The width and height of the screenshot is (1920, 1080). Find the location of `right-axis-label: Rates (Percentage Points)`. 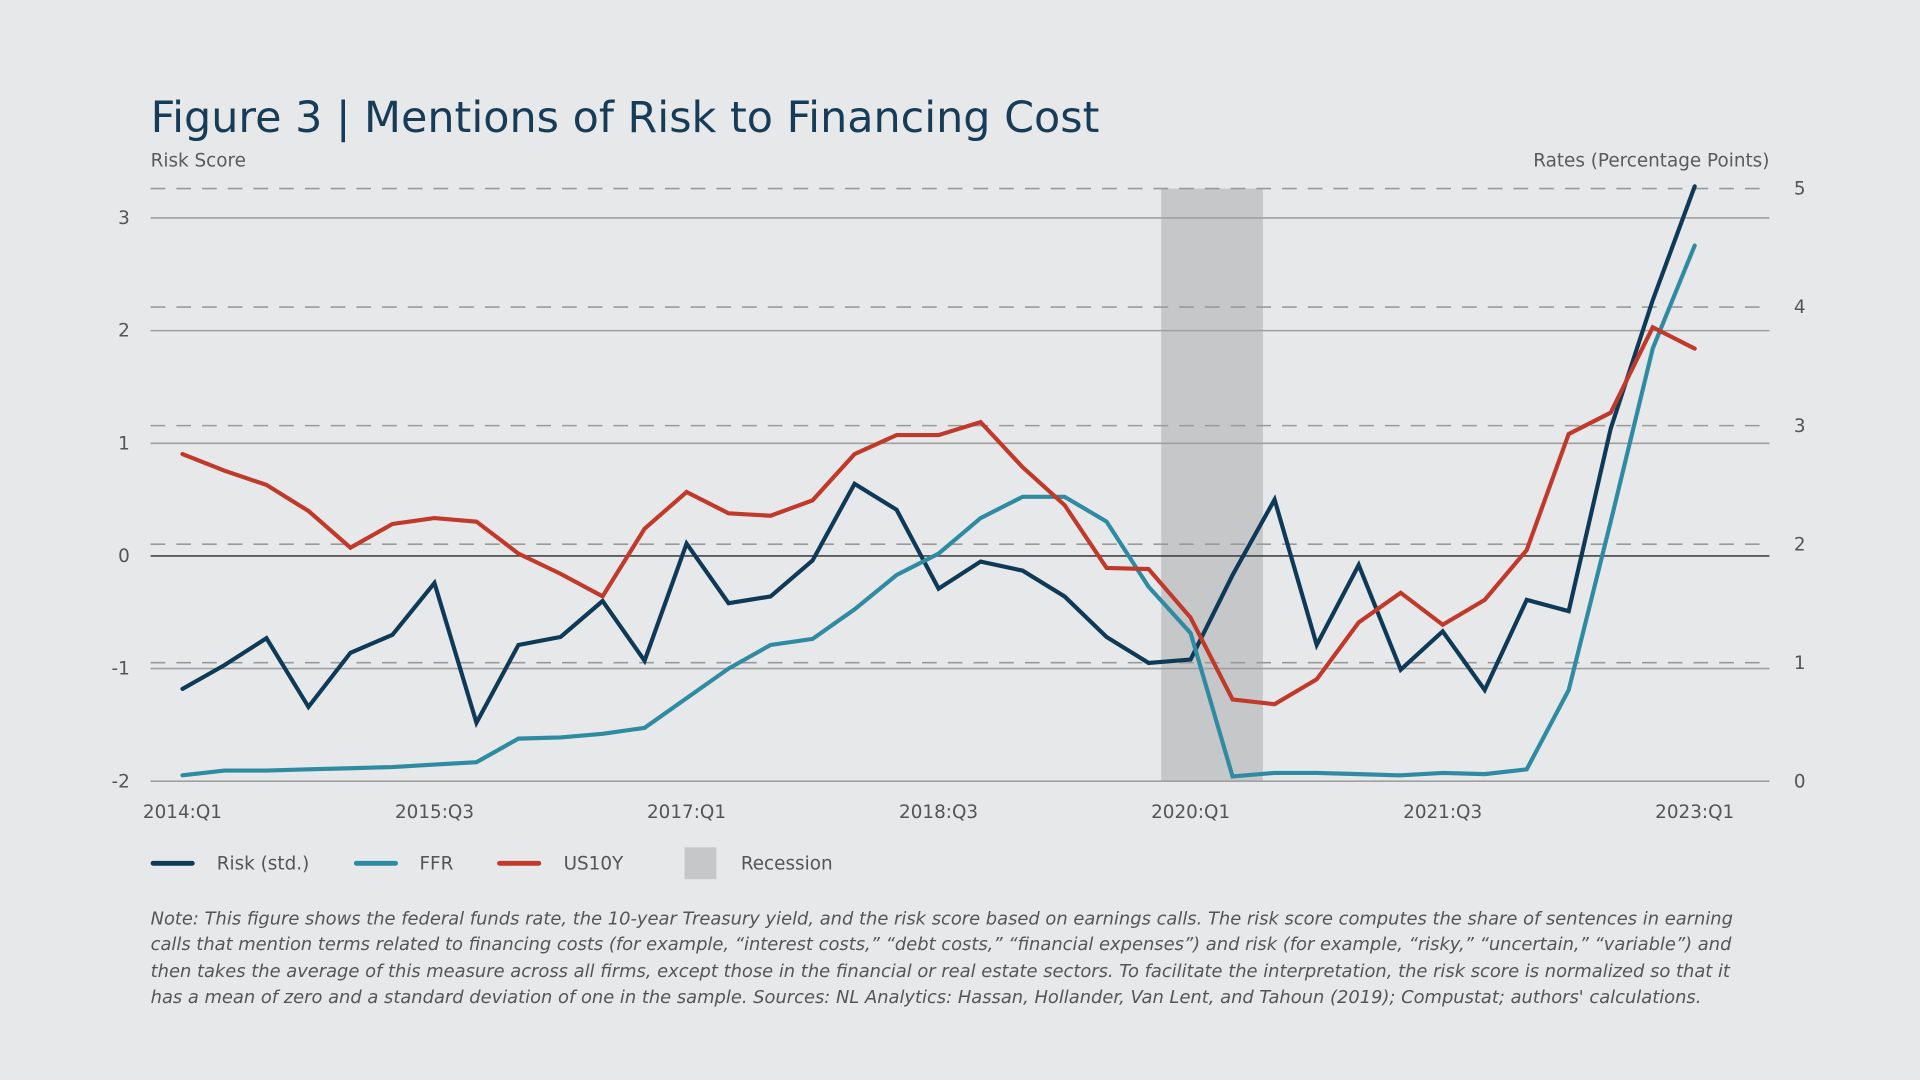

right-axis-label: Rates (Percentage Points) is located at coordinates (1651, 160).